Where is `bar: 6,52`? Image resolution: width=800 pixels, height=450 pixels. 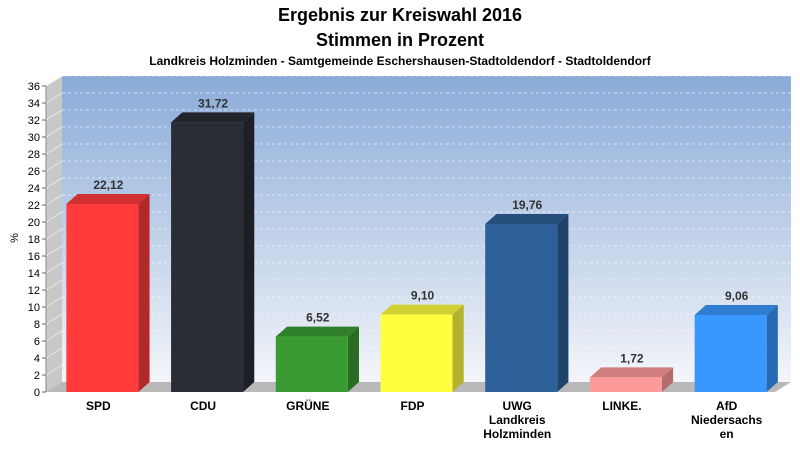 bar: 6,52 is located at coordinates (317, 351).